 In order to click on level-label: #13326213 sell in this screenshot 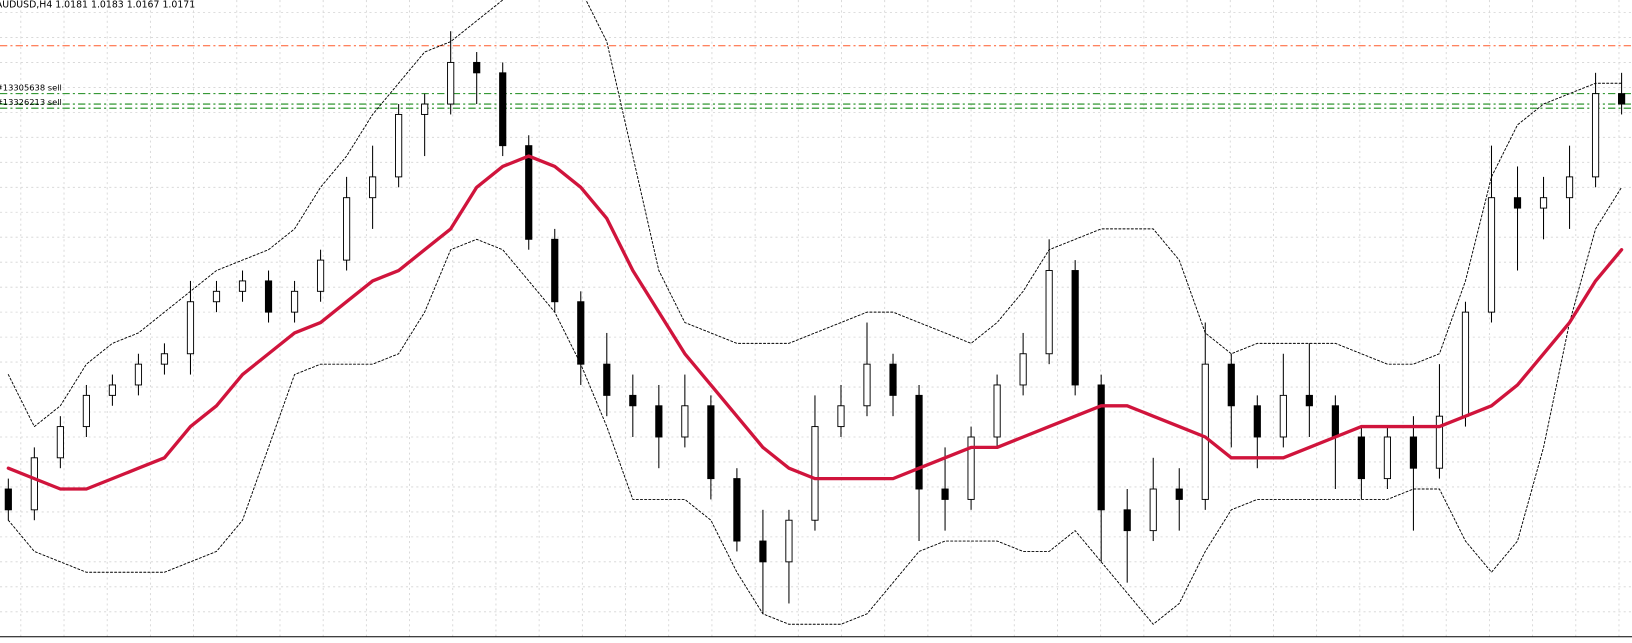, I will do `click(31, 102)`.